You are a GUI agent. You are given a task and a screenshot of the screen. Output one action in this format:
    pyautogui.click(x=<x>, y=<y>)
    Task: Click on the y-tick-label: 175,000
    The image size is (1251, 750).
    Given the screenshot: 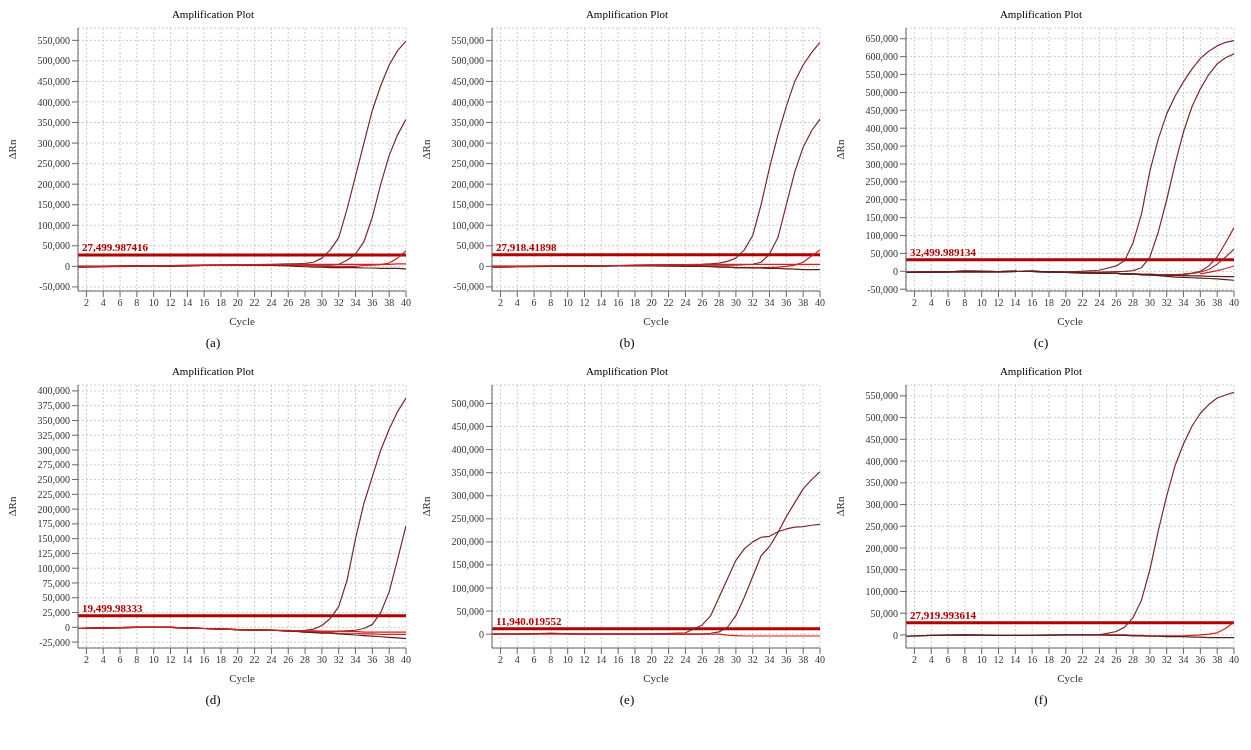 What is the action you would take?
    pyautogui.click(x=53, y=524)
    